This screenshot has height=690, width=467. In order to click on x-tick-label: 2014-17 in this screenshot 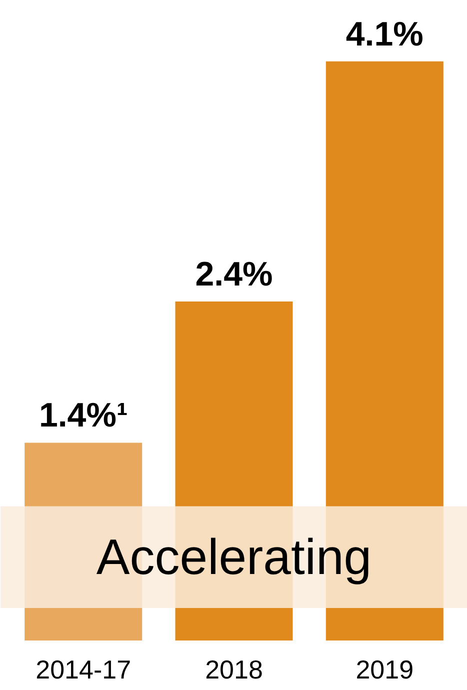, I will do `click(84, 669)`.